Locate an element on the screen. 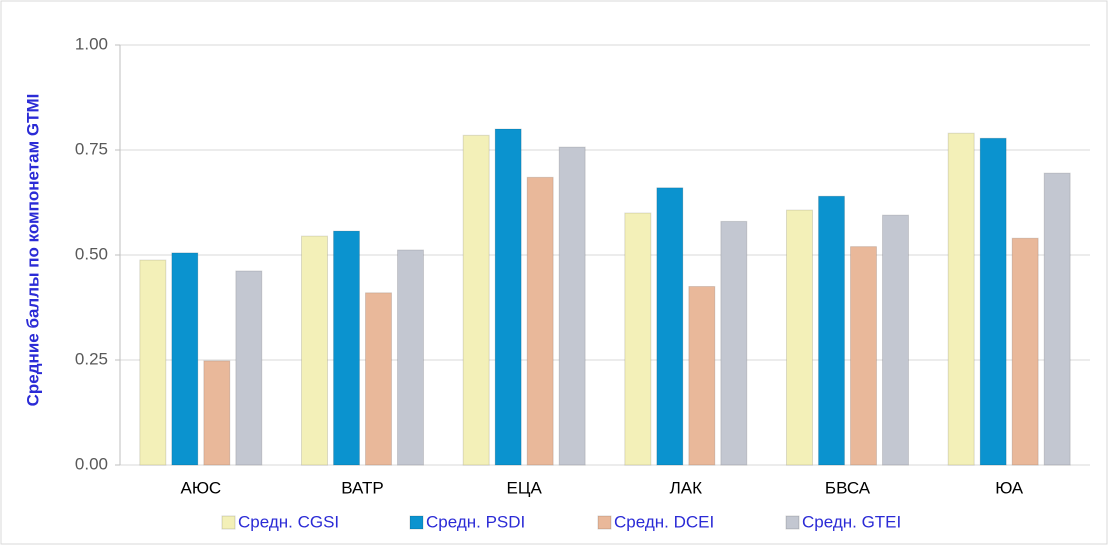 This screenshot has width=1109, height=546. legend-label: Средн. GTEI is located at coordinates (851, 521).